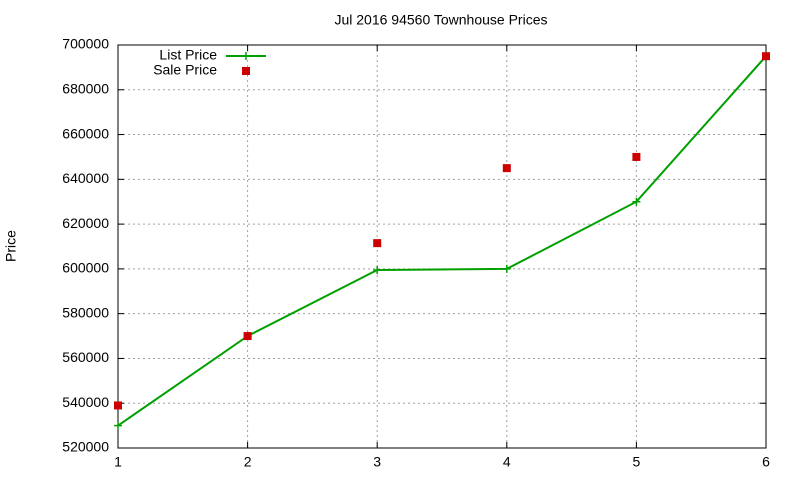 The width and height of the screenshot is (800, 480). Describe the element at coordinates (185, 70) in the screenshot. I see `legend-label: Sale Price` at that location.